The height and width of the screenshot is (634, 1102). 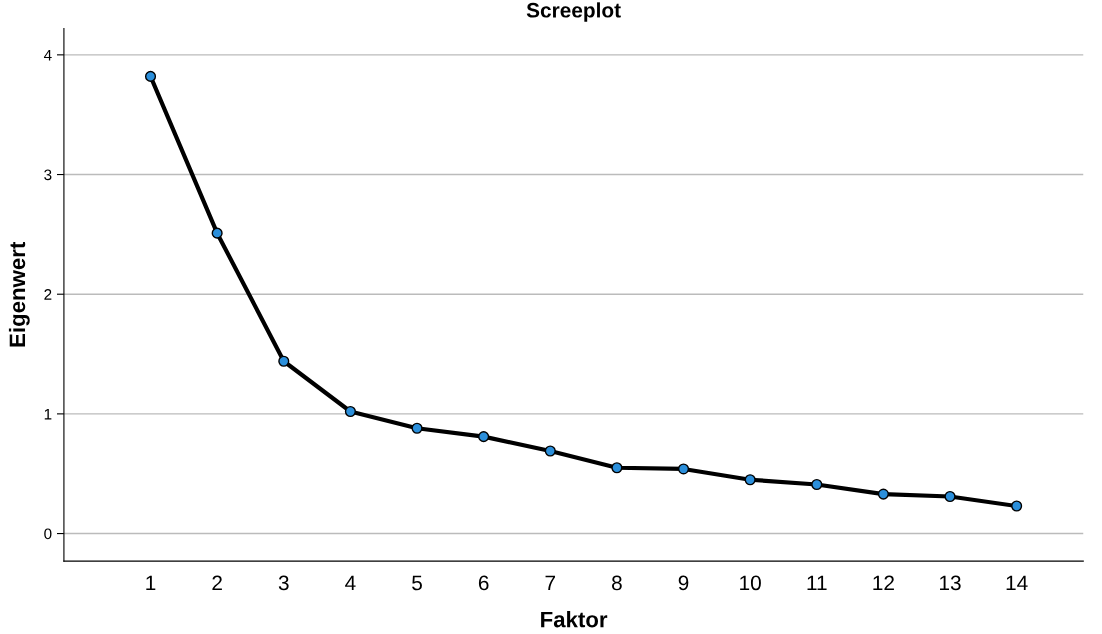 I want to click on x-tick-label: 8, so click(x=617, y=583).